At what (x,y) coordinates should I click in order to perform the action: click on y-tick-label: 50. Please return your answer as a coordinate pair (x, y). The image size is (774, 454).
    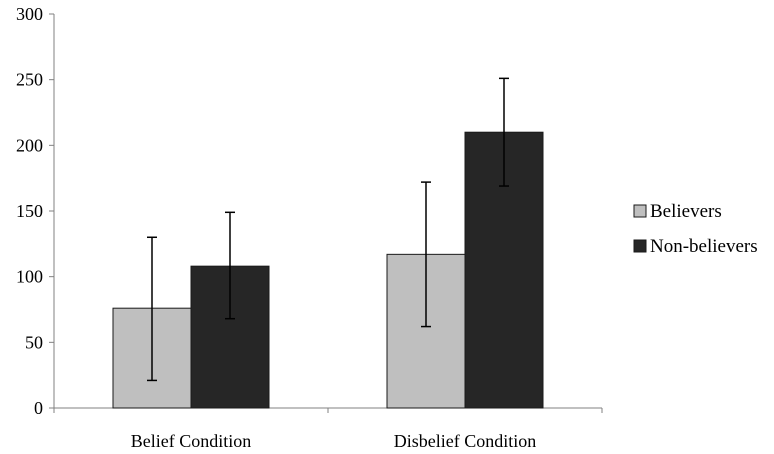
    Looking at the image, I should click on (34, 342).